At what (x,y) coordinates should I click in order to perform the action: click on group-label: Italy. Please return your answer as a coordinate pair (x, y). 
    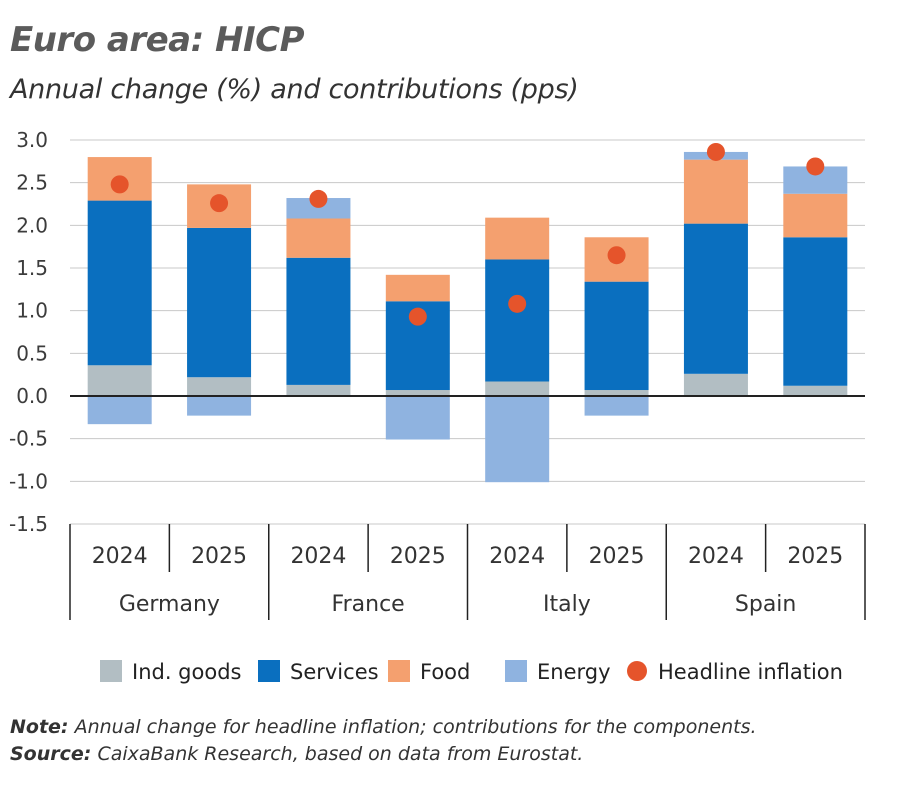
    Looking at the image, I should click on (567, 604).